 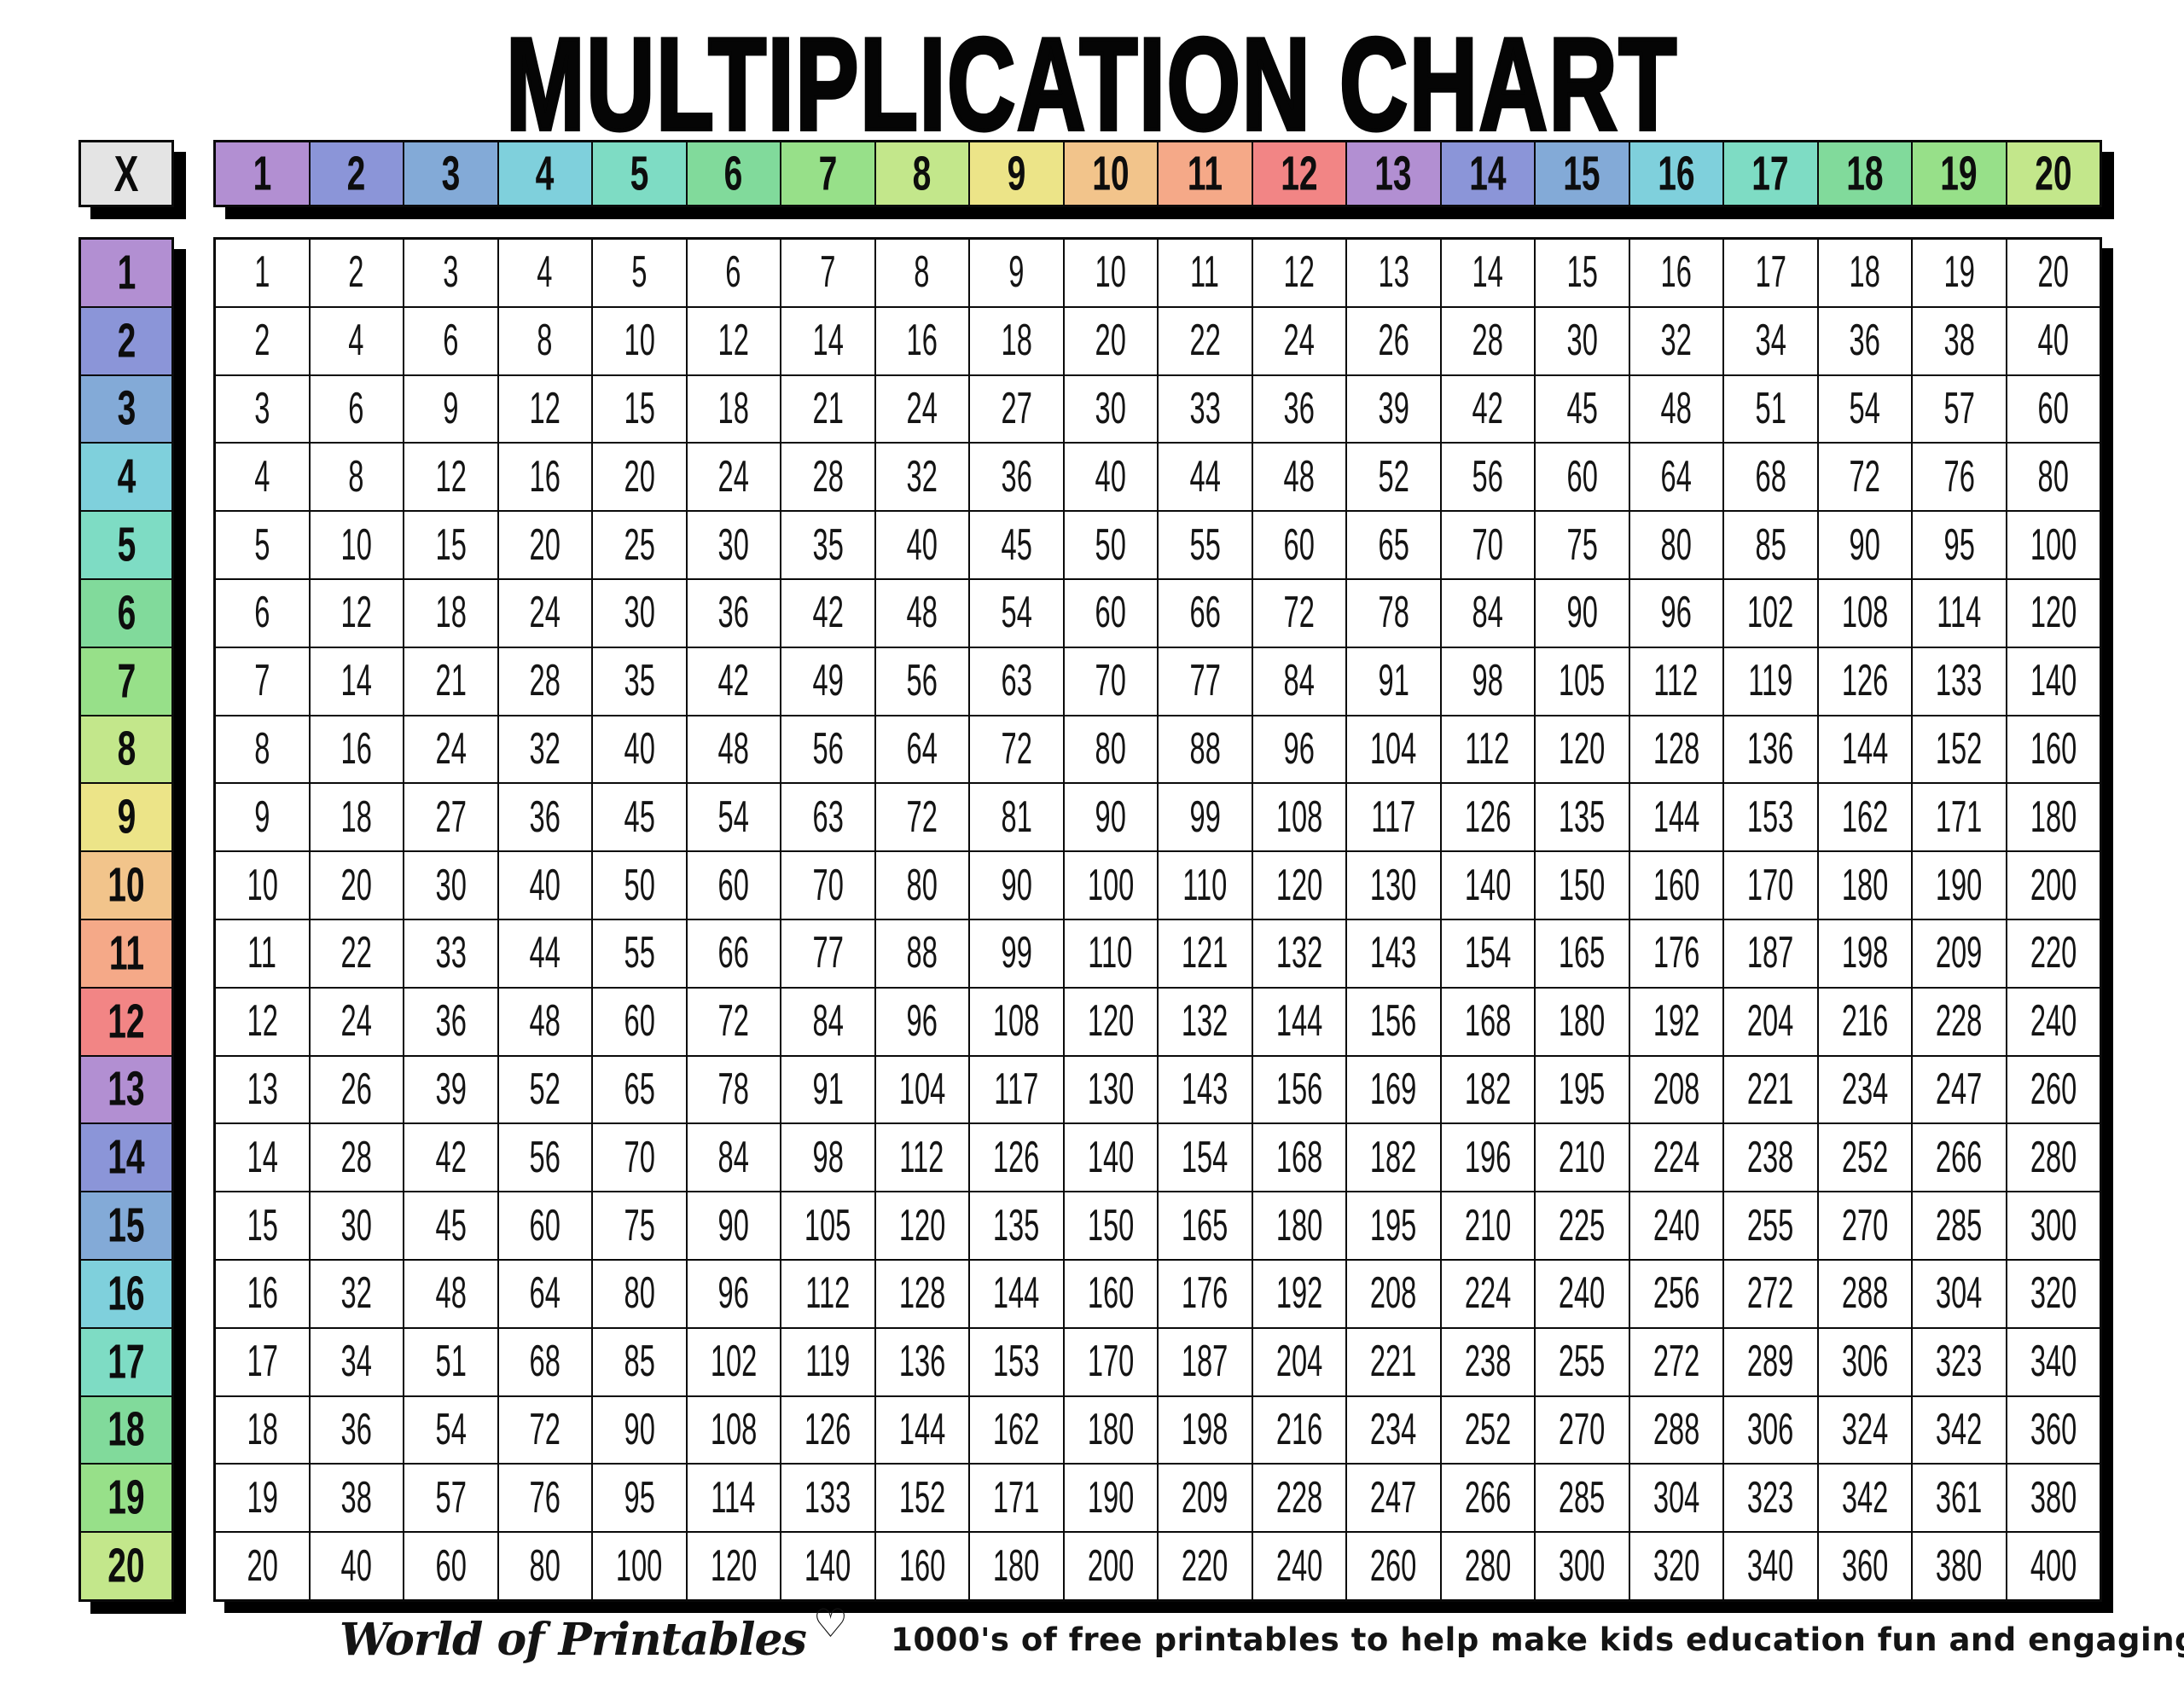 I want to click on cell-value: 182, so click(x=1393, y=1157).